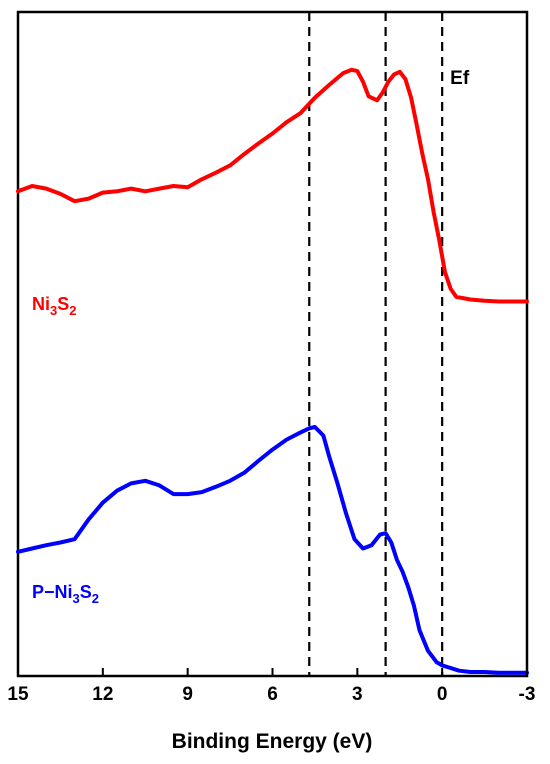 The image size is (550, 764). What do you see at coordinates (442, 694) in the screenshot?
I see `x-tick-label: 0` at bounding box center [442, 694].